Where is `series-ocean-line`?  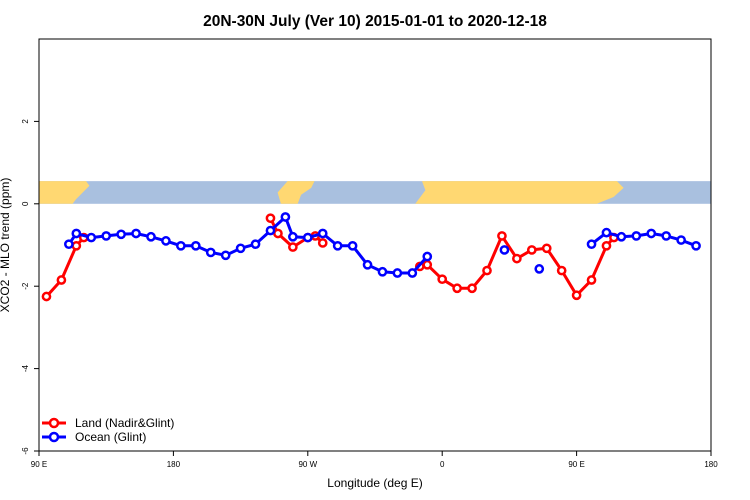 series-ocean-line is located at coordinates (248, 245).